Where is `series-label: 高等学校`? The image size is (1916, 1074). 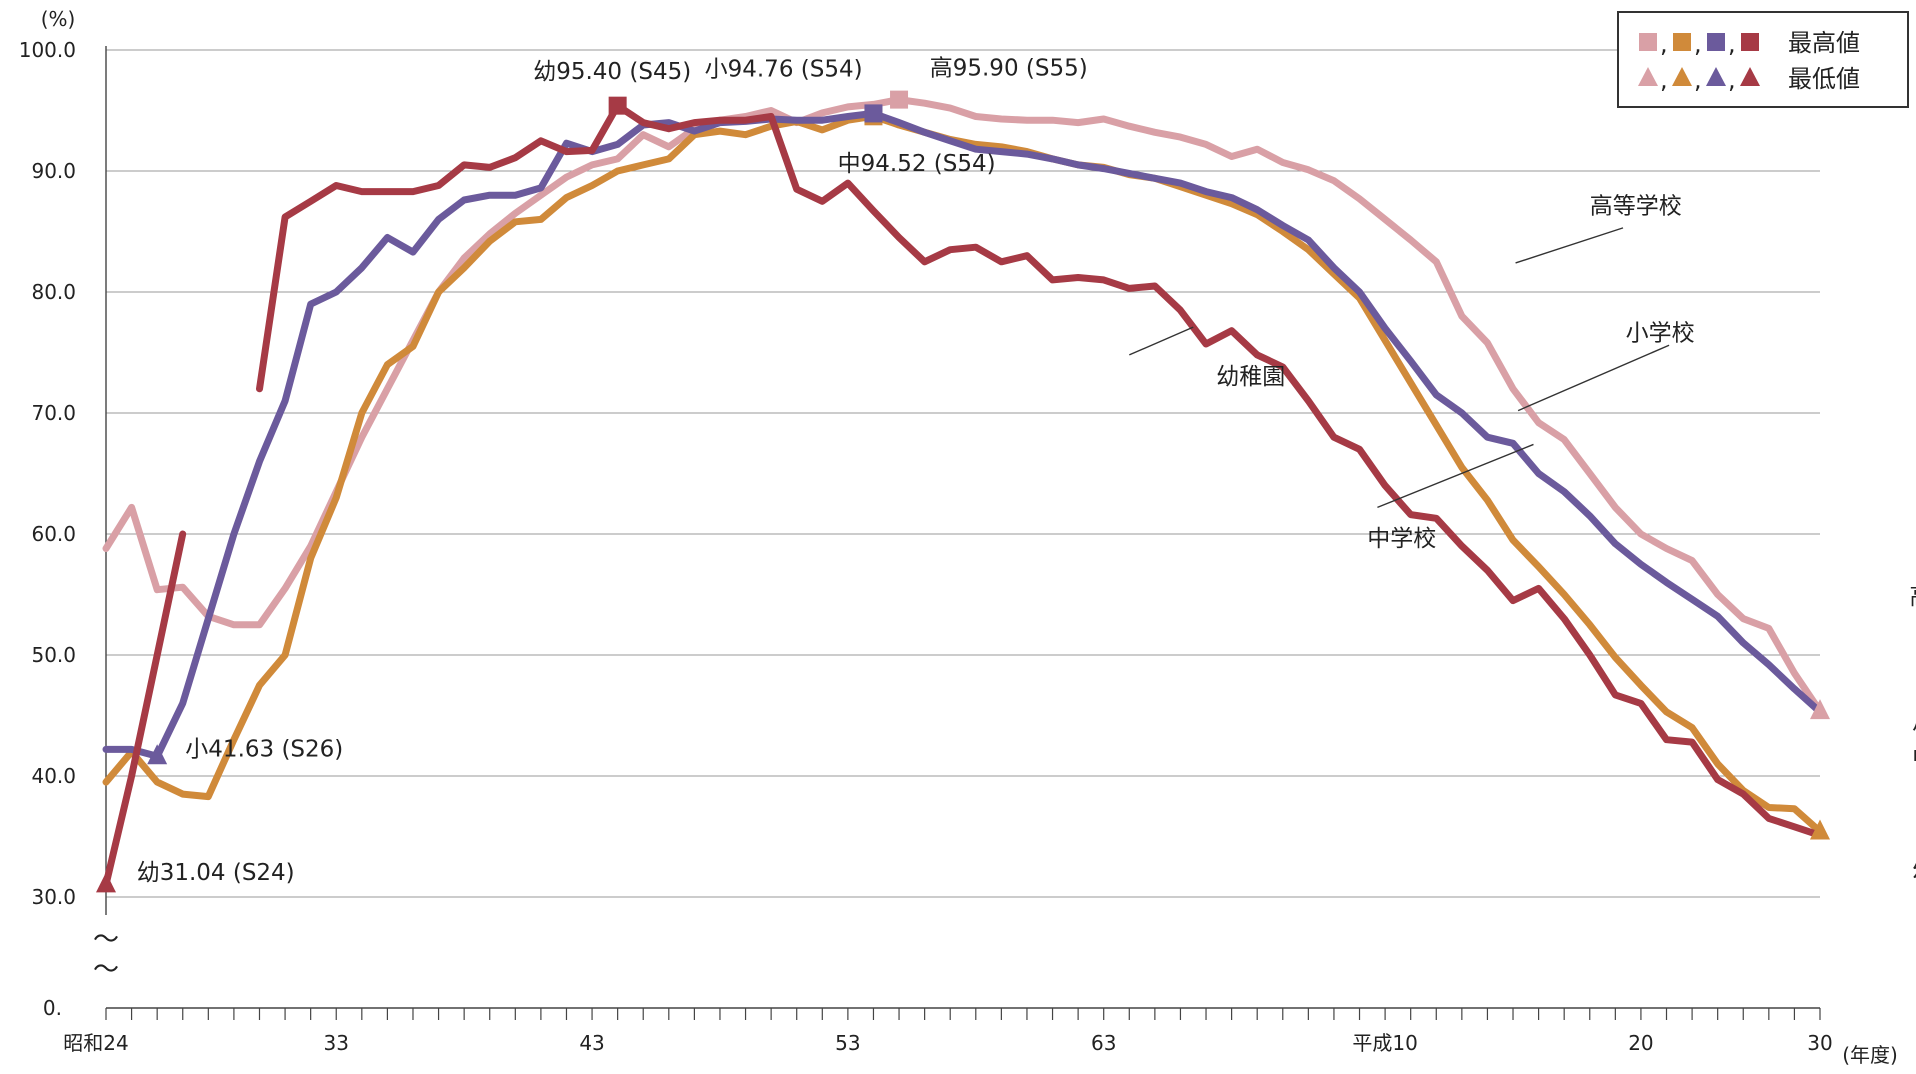 series-label: 高等学校 is located at coordinates (1636, 206).